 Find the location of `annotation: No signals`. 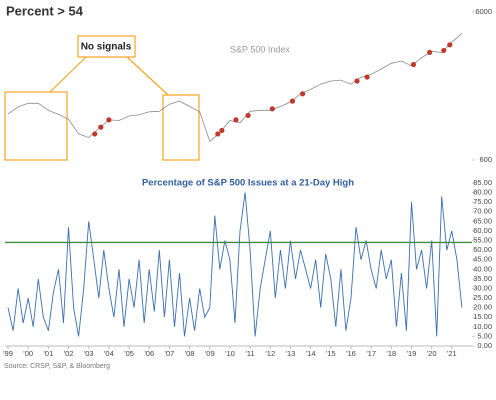

annotation: No signals is located at coordinates (106, 47).